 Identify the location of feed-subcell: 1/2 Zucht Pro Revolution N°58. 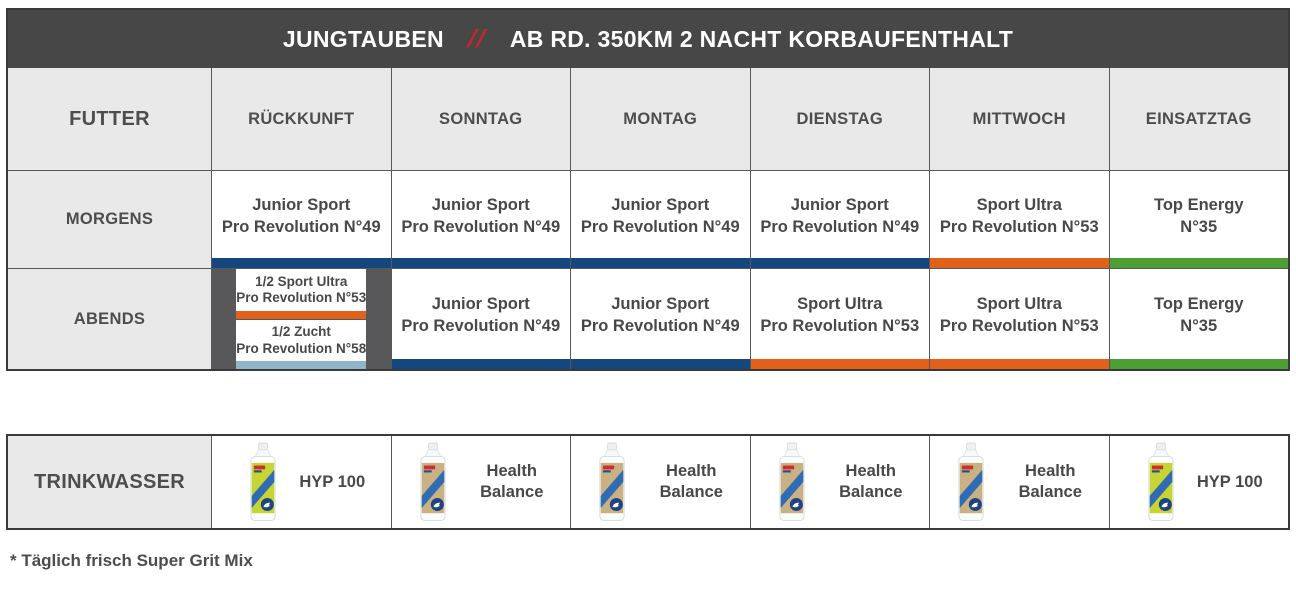
(301, 344).